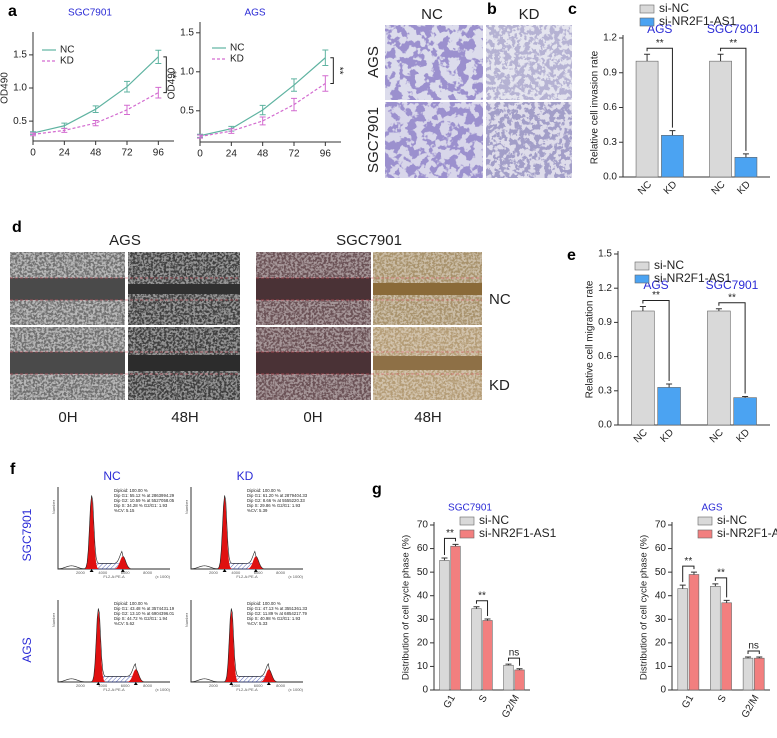 This screenshot has width=777, height=738. What do you see at coordinates (661, 548) in the screenshot?
I see `y-tick-label: 60` at bounding box center [661, 548].